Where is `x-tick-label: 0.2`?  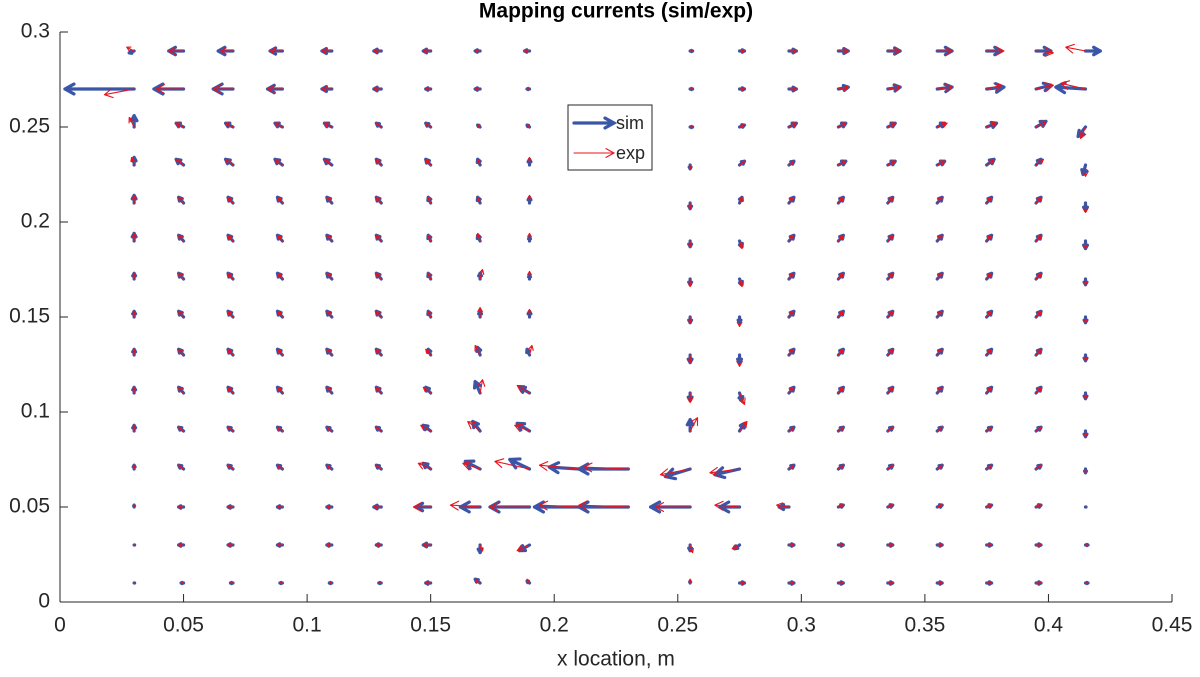
x-tick-label: 0.2 is located at coordinates (554, 625).